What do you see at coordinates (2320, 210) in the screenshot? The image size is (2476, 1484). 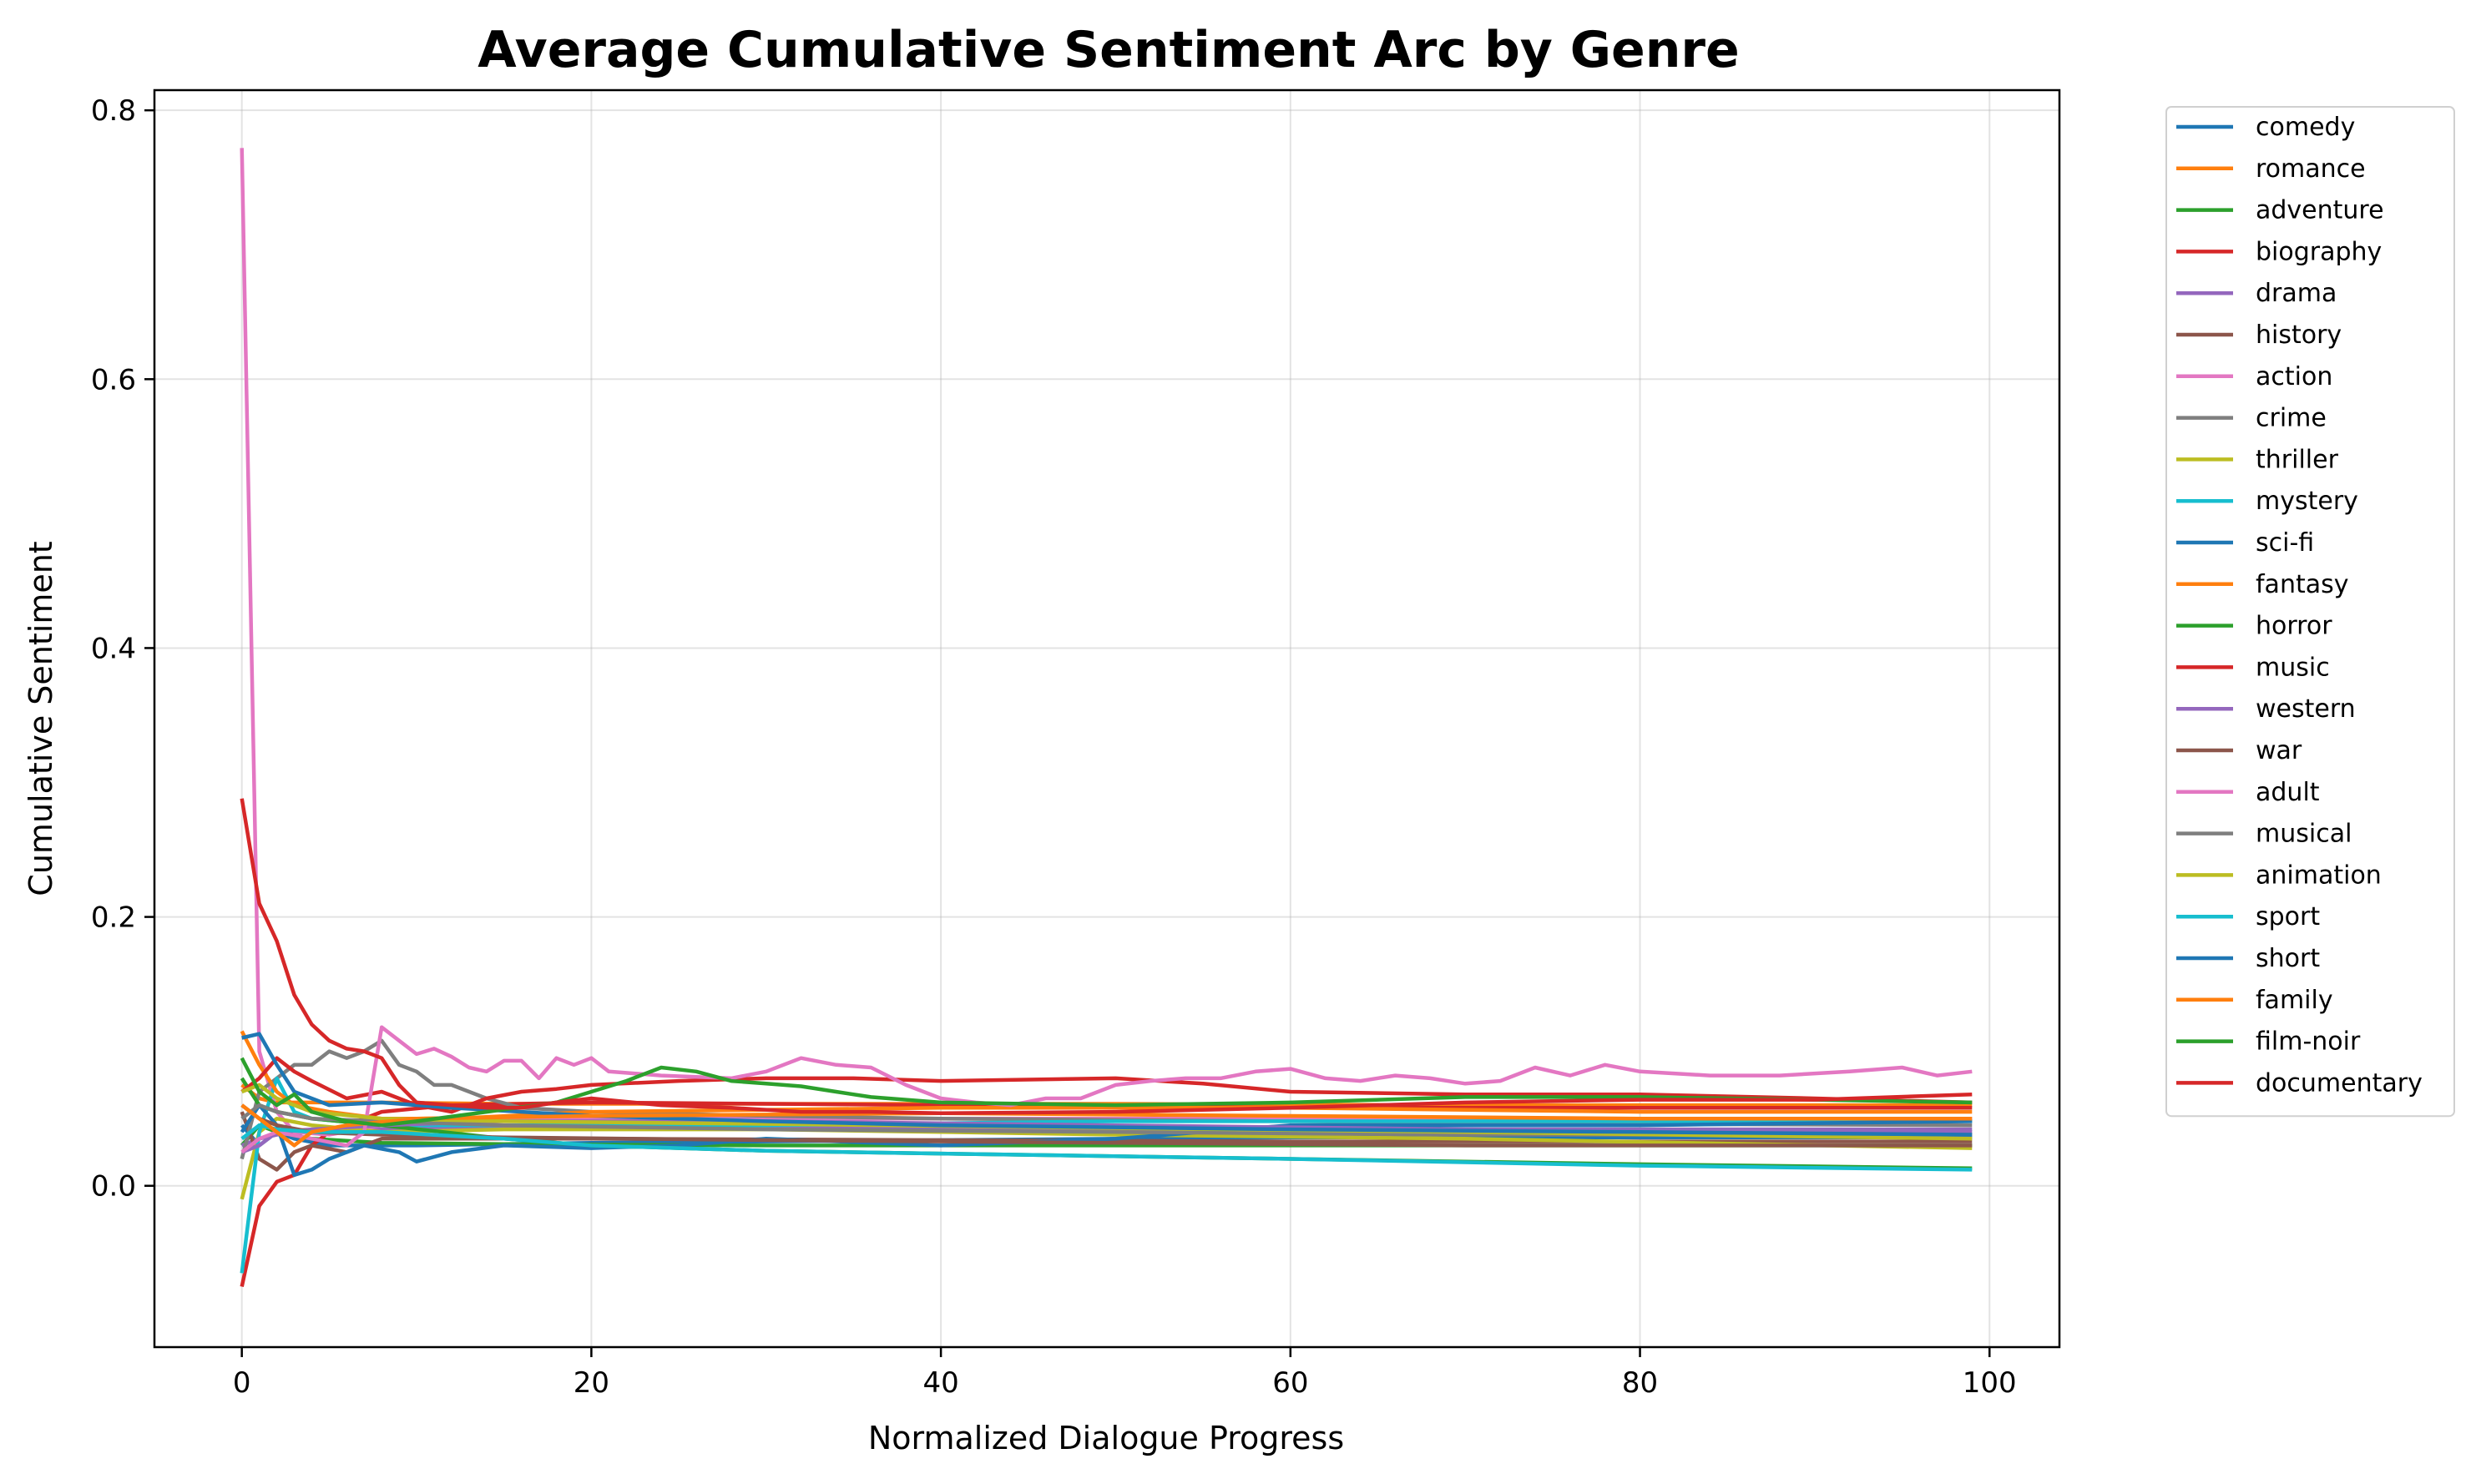 I see `legend-item-label: adventure` at bounding box center [2320, 210].